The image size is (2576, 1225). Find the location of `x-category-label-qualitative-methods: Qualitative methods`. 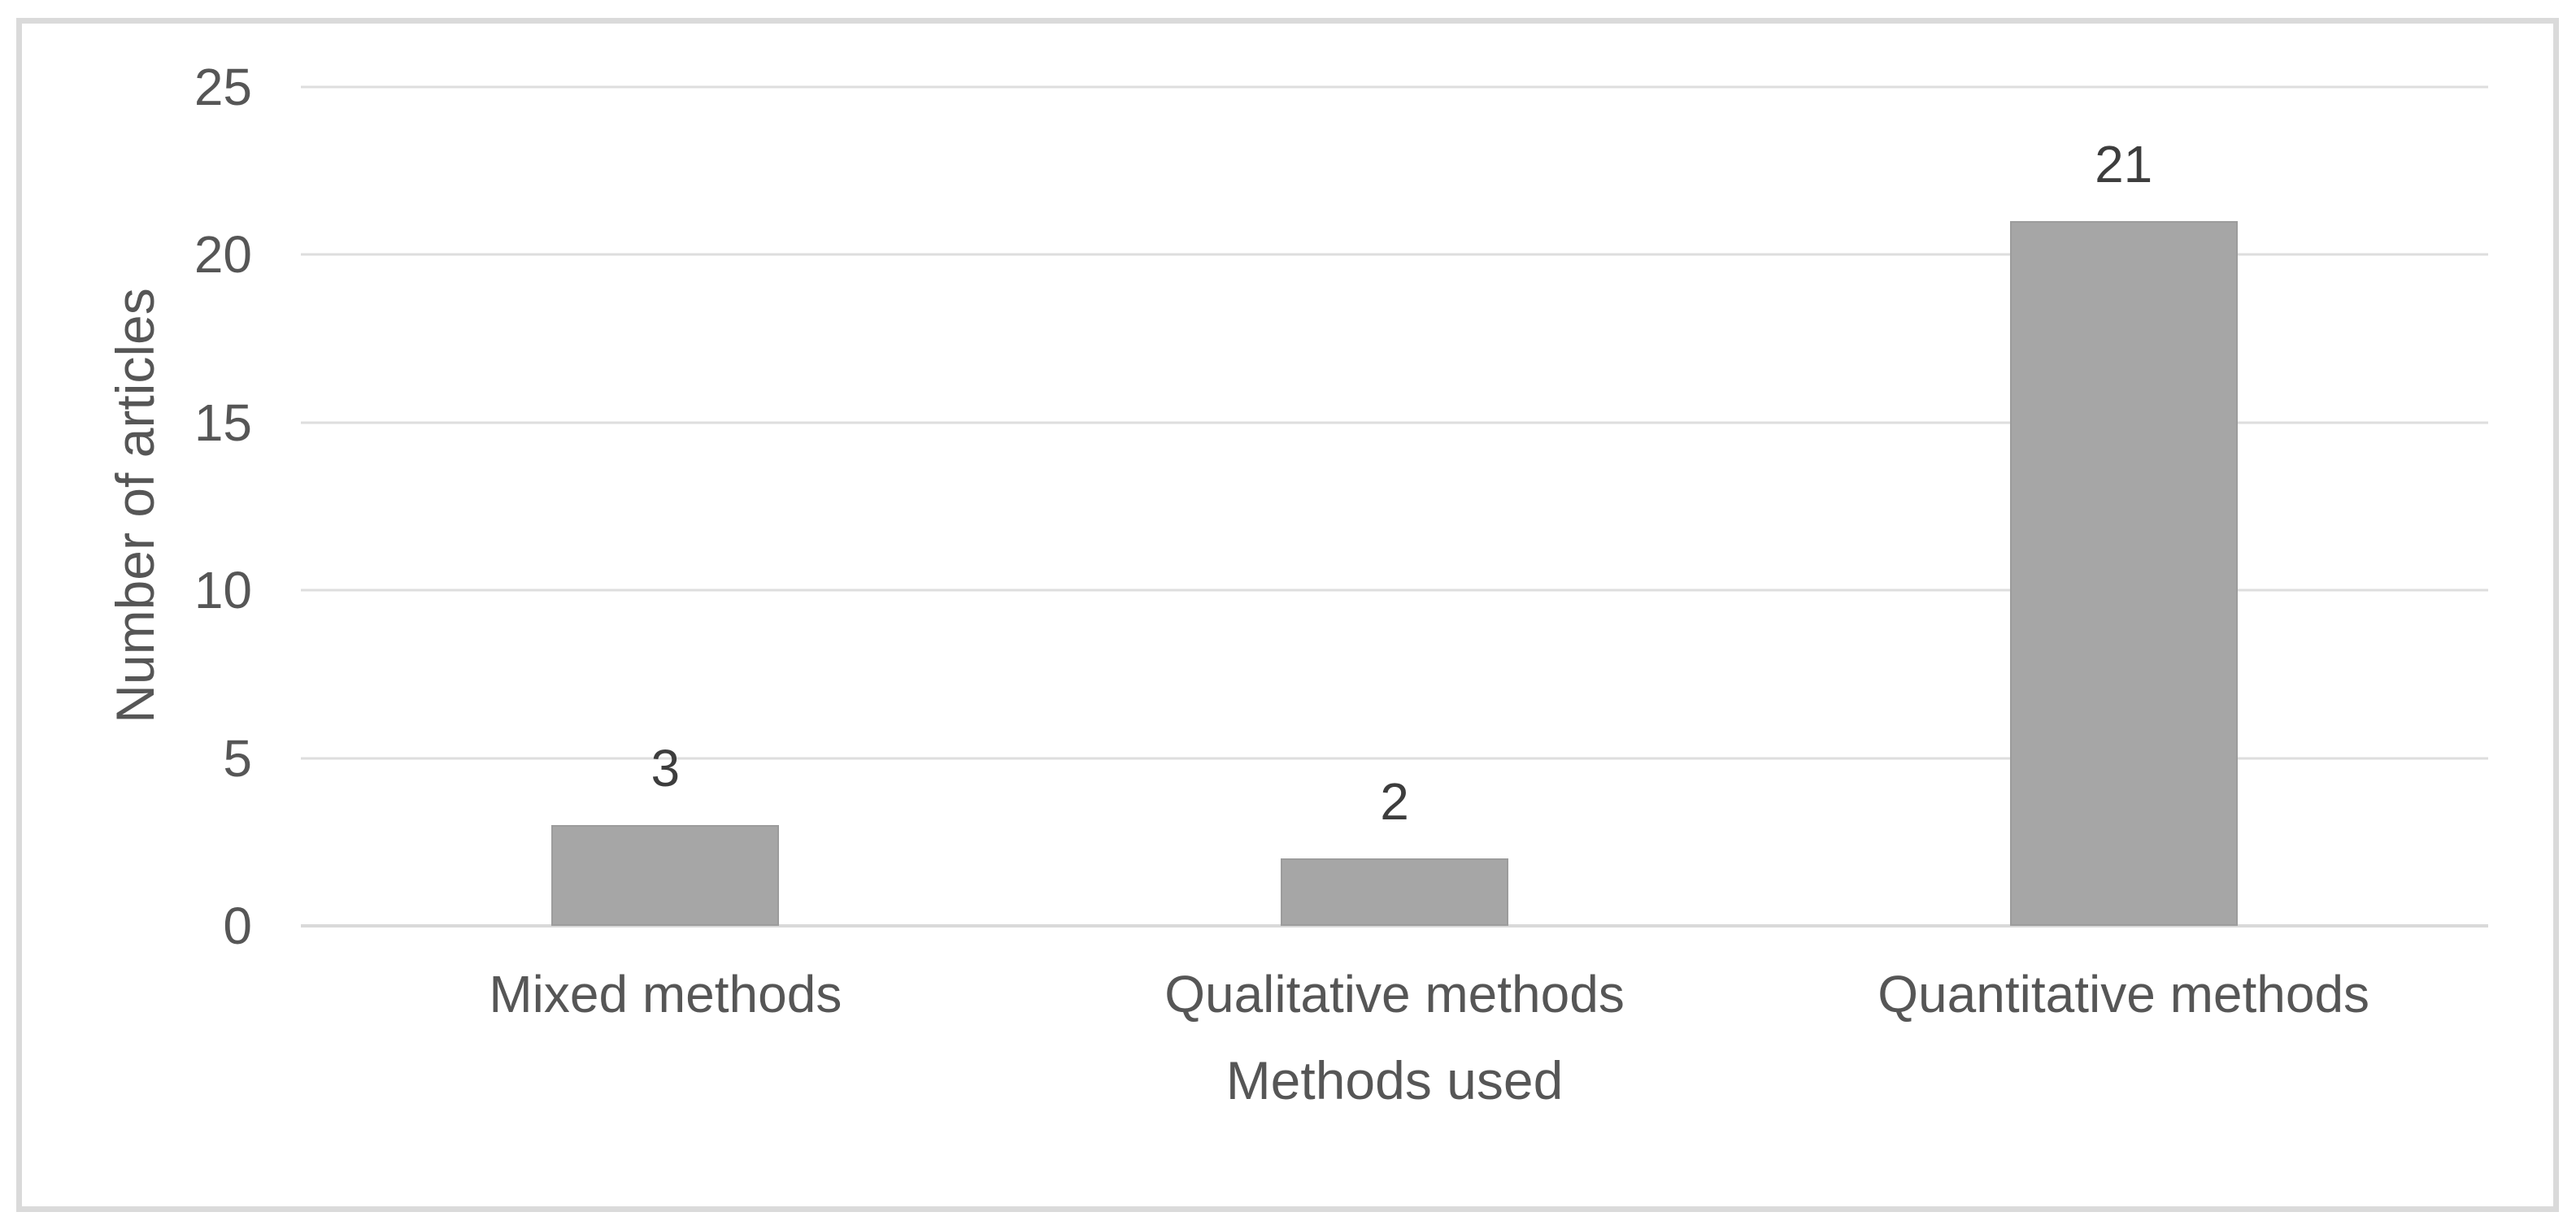

x-category-label-qualitative-methods: Qualitative methods is located at coordinates (1395, 994).